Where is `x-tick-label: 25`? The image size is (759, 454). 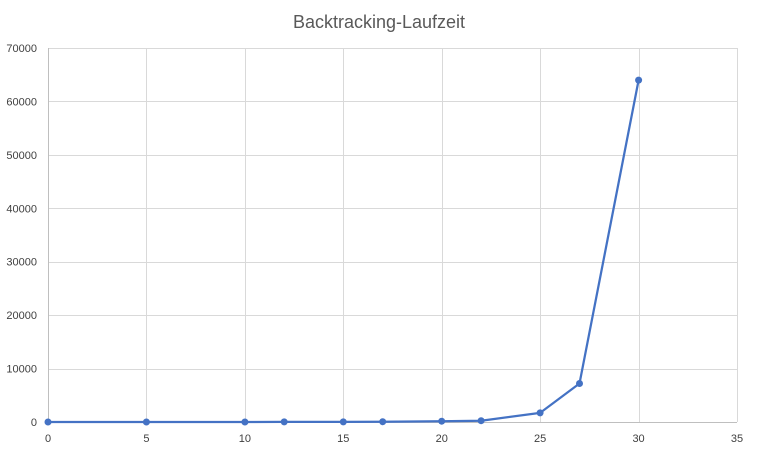
x-tick-label: 25 is located at coordinates (540, 439).